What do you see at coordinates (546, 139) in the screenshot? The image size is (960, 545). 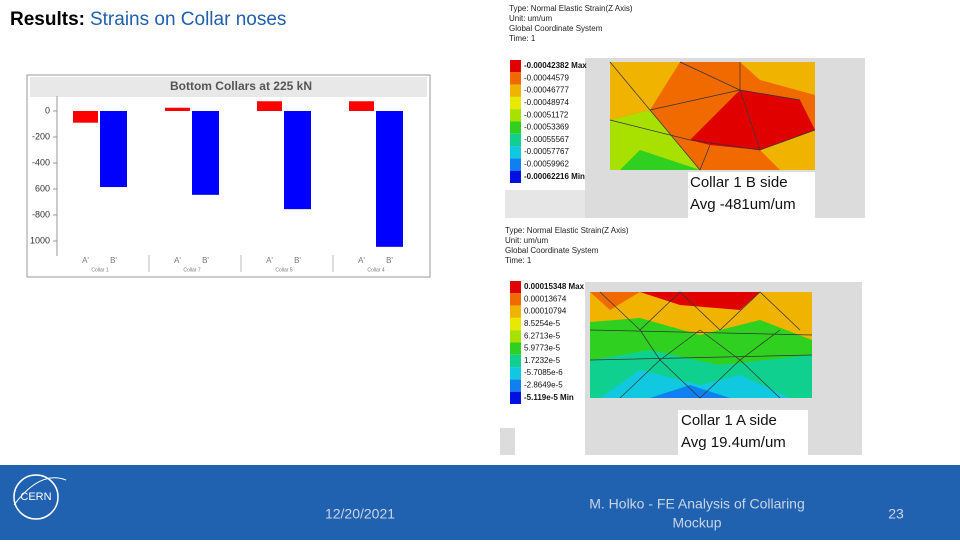 I see `legend-label: -0.00055567` at bounding box center [546, 139].